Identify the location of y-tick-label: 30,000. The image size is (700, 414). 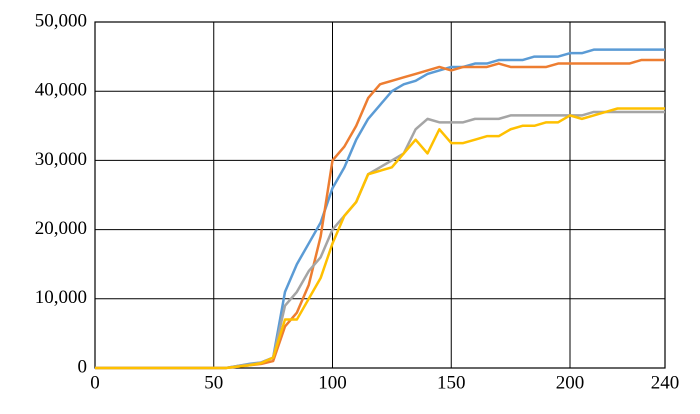
(61, 159).